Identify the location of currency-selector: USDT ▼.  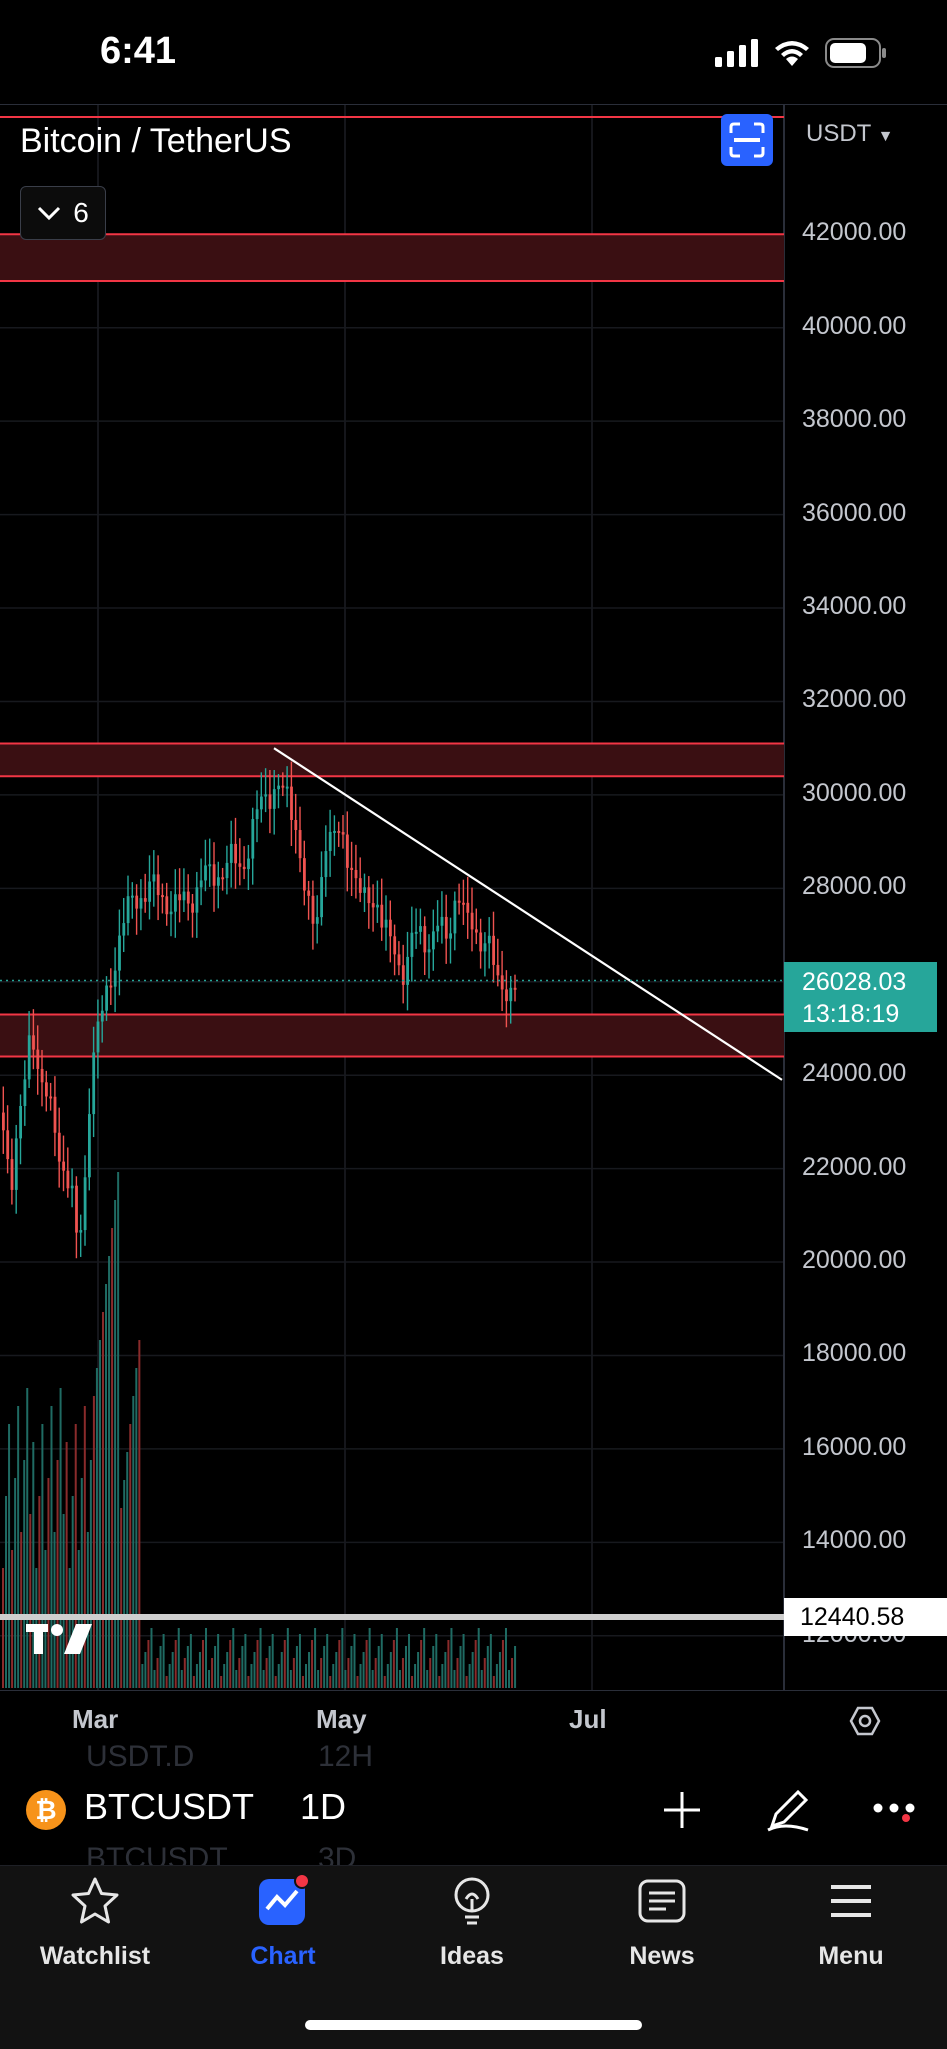
(849, 134).